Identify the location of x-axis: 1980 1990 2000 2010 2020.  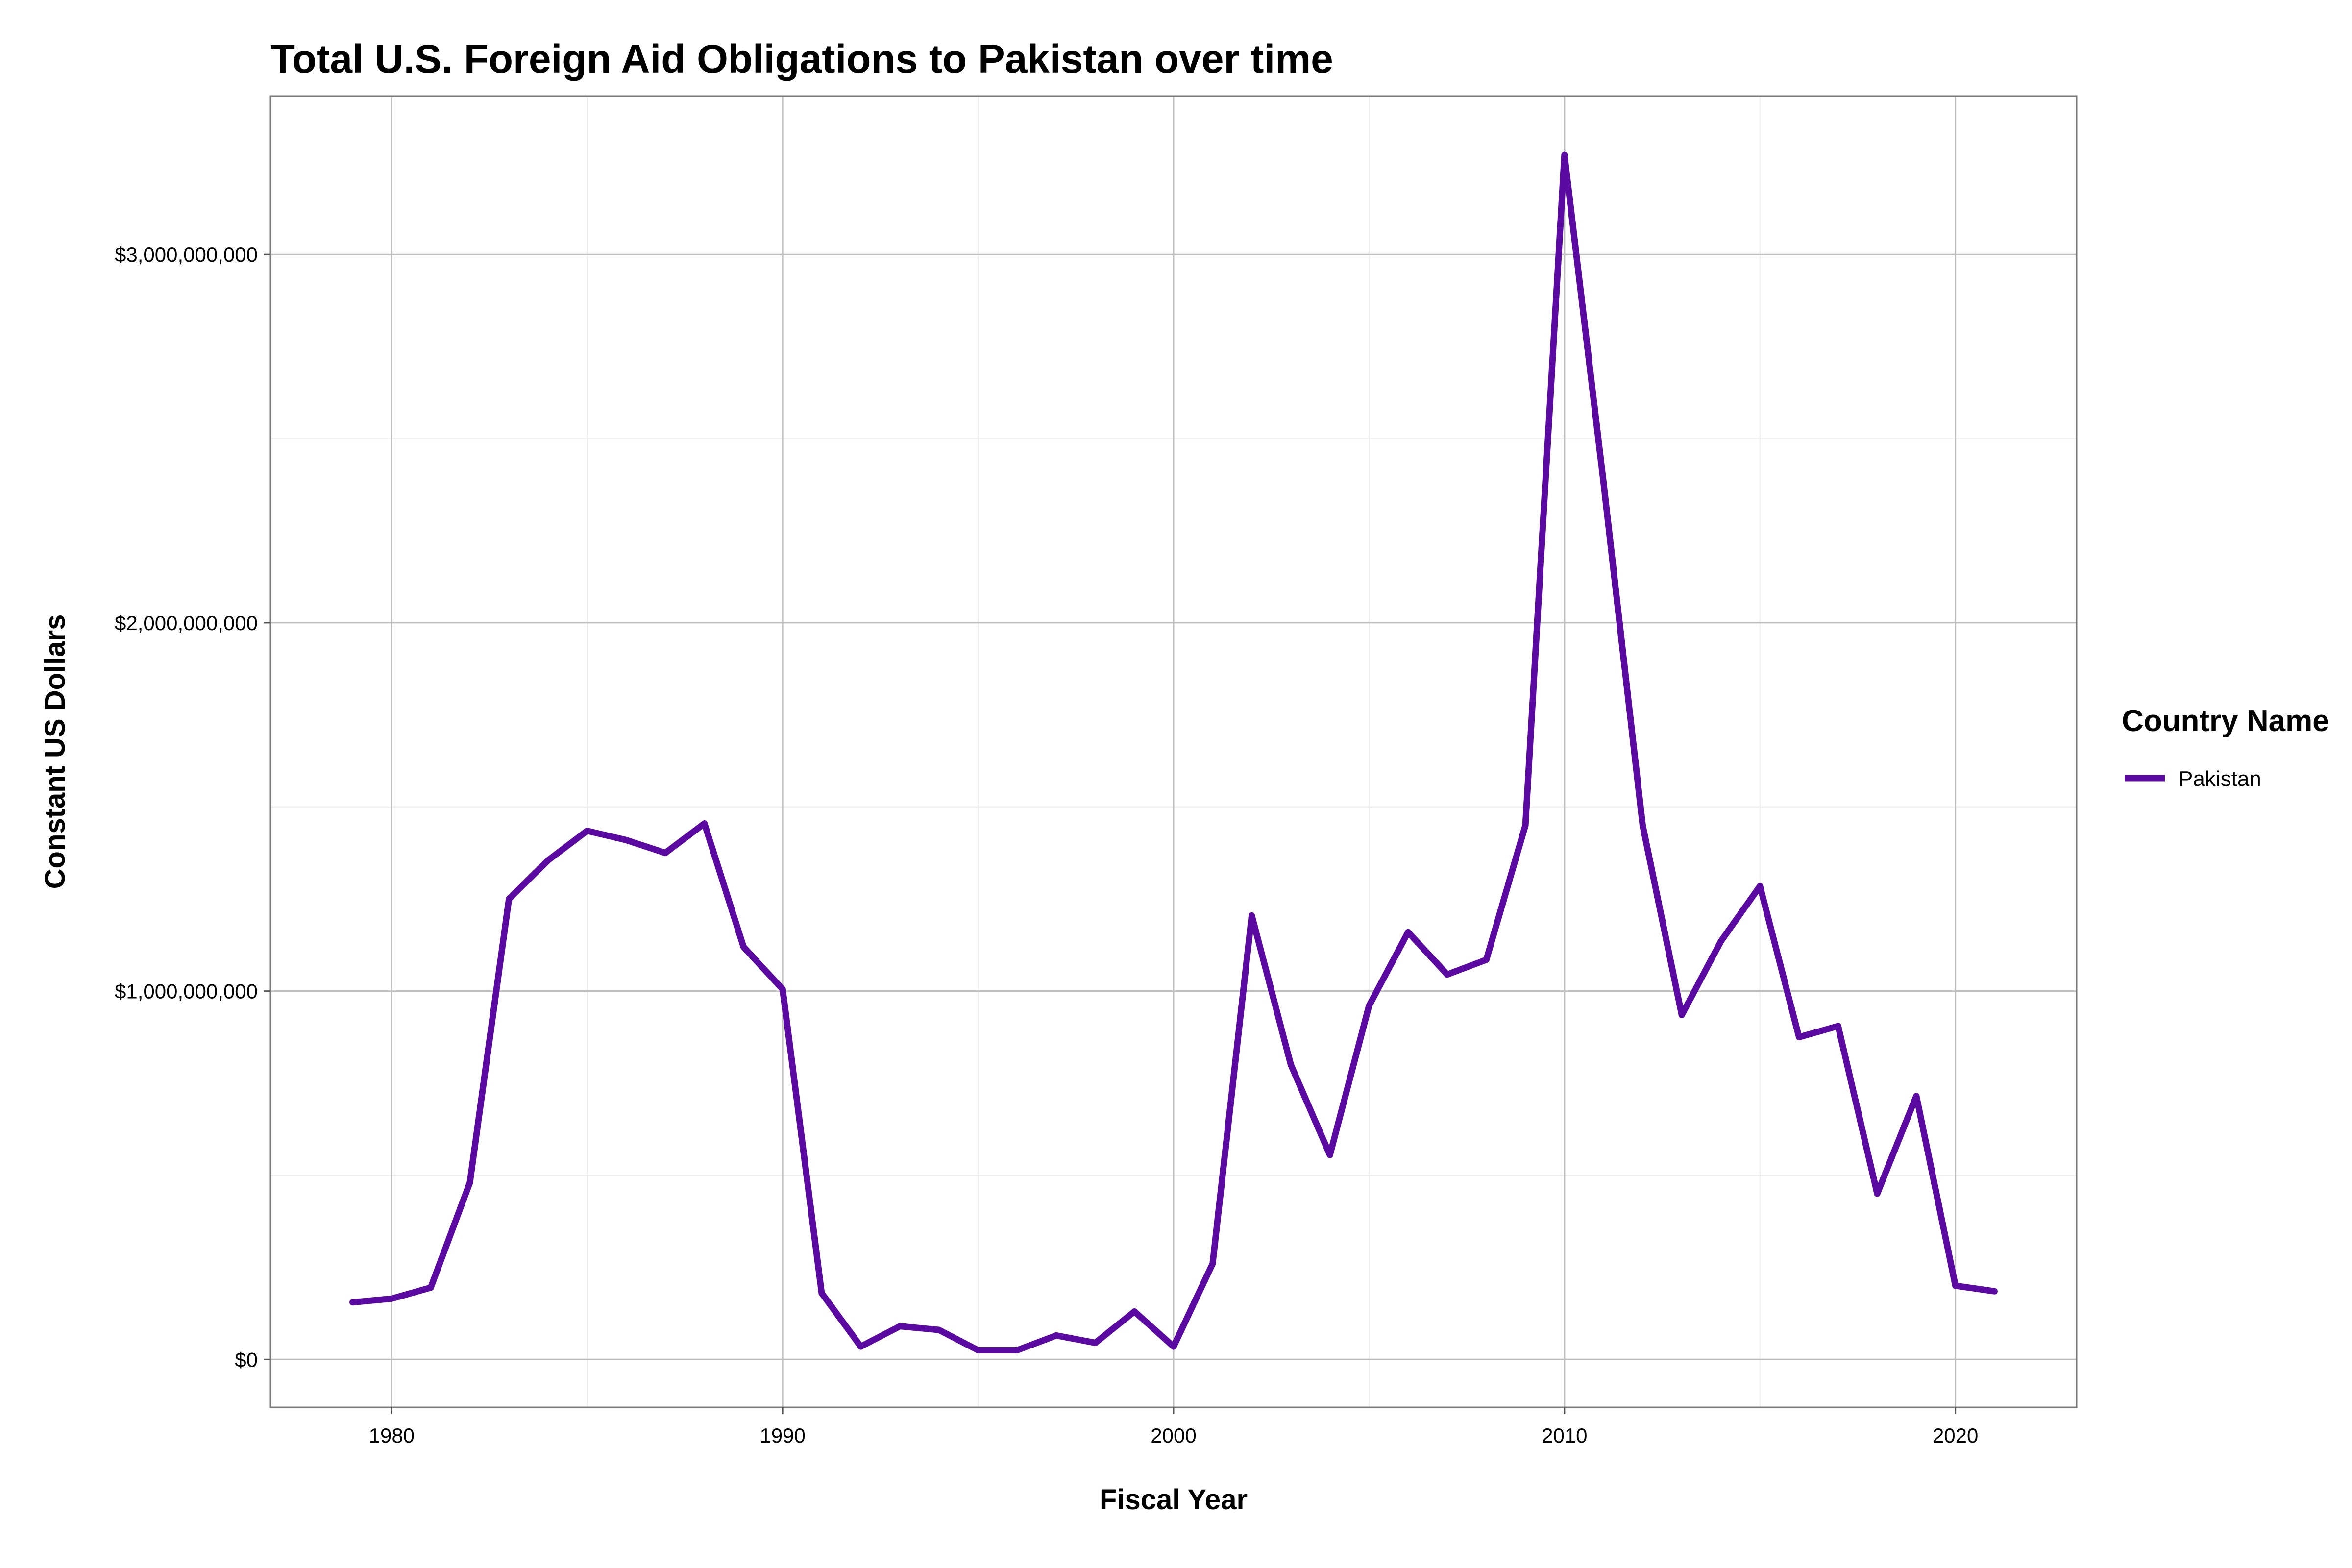
(1173, 1427).